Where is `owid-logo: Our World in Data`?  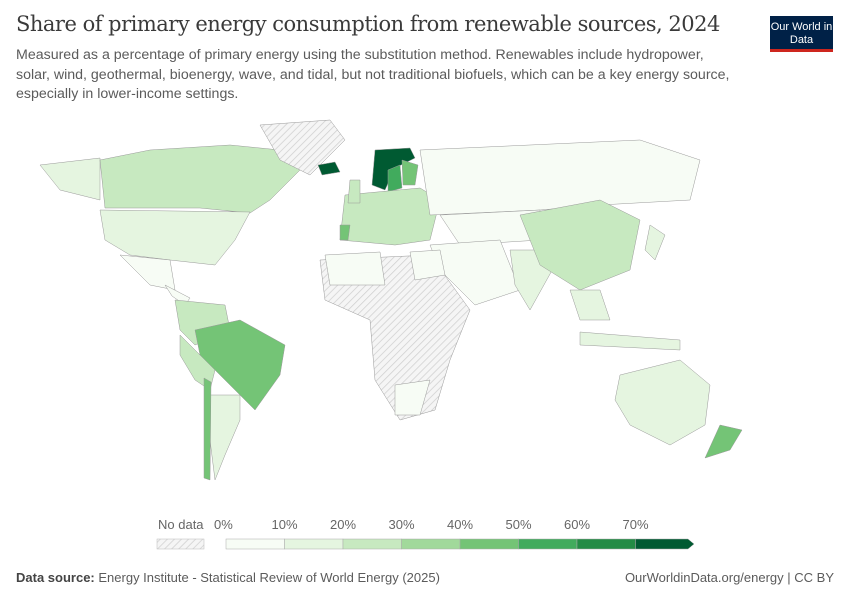
owid-logo: Our World in Data is located at coordinates (801, 34).